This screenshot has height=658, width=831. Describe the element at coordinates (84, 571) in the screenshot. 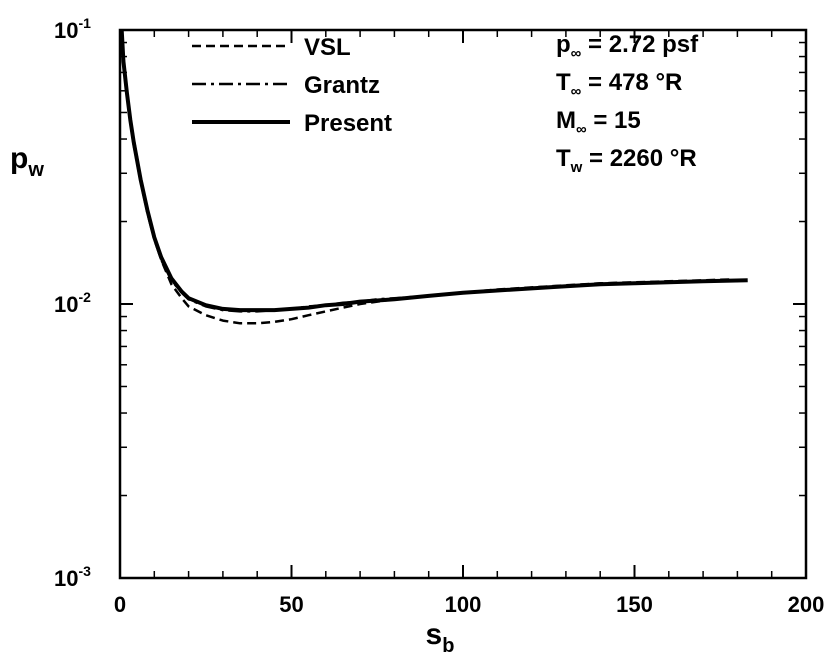

I see `y-tick-exponent: -3` at that location.